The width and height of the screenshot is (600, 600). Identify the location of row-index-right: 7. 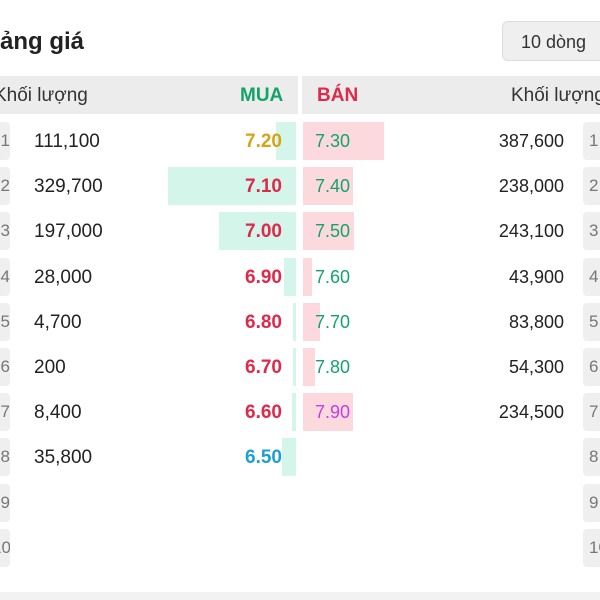
(591, 412).